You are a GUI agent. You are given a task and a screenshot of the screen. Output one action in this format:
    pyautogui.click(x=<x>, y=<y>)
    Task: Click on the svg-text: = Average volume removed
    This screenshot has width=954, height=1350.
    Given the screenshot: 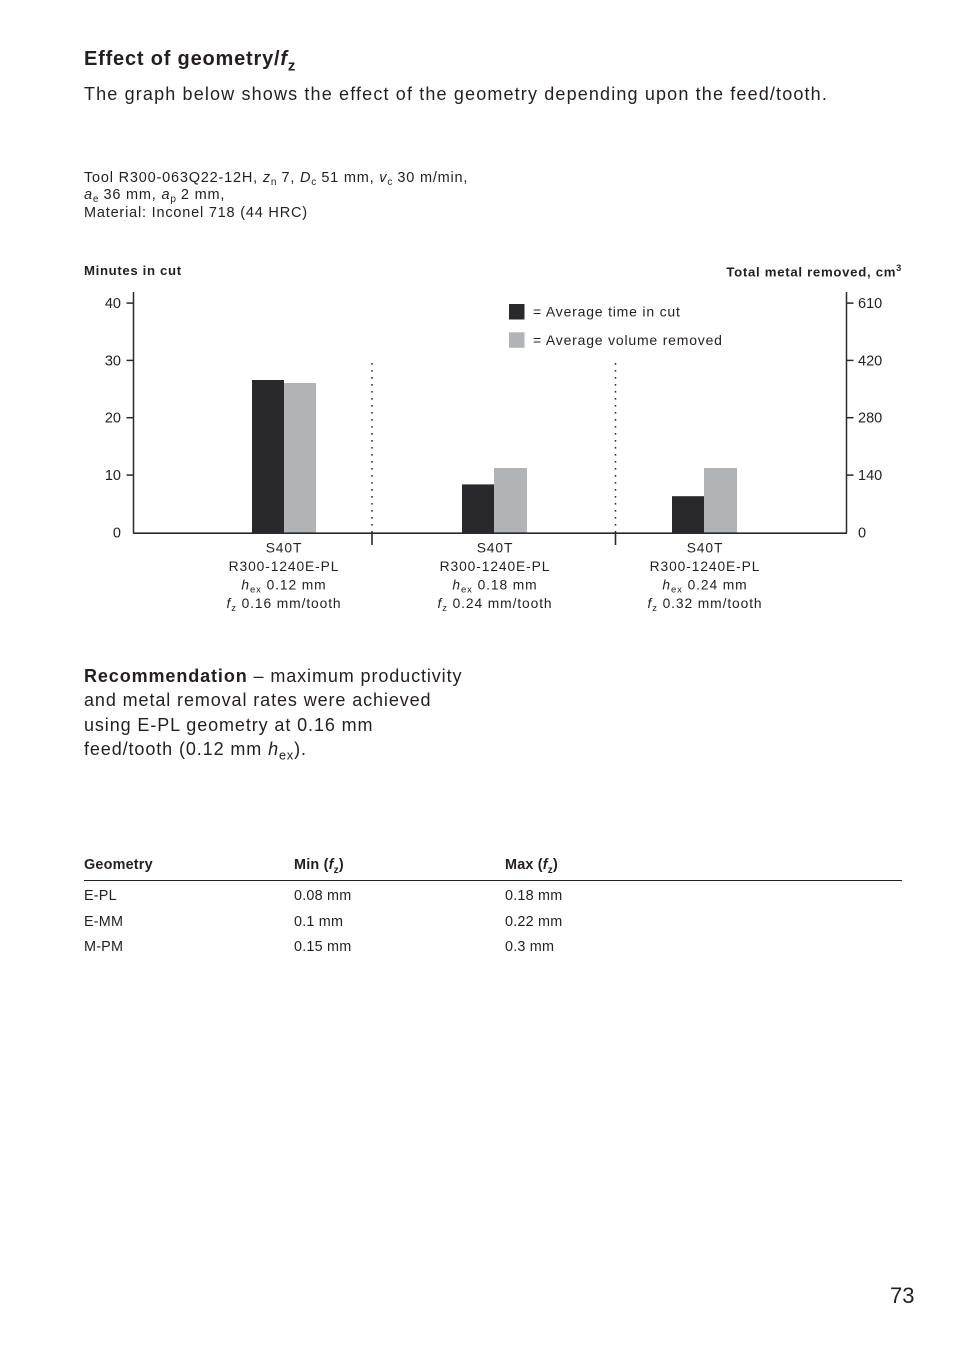 What is the action you would take?
    pyautogui.click(x=628, y=340)
    